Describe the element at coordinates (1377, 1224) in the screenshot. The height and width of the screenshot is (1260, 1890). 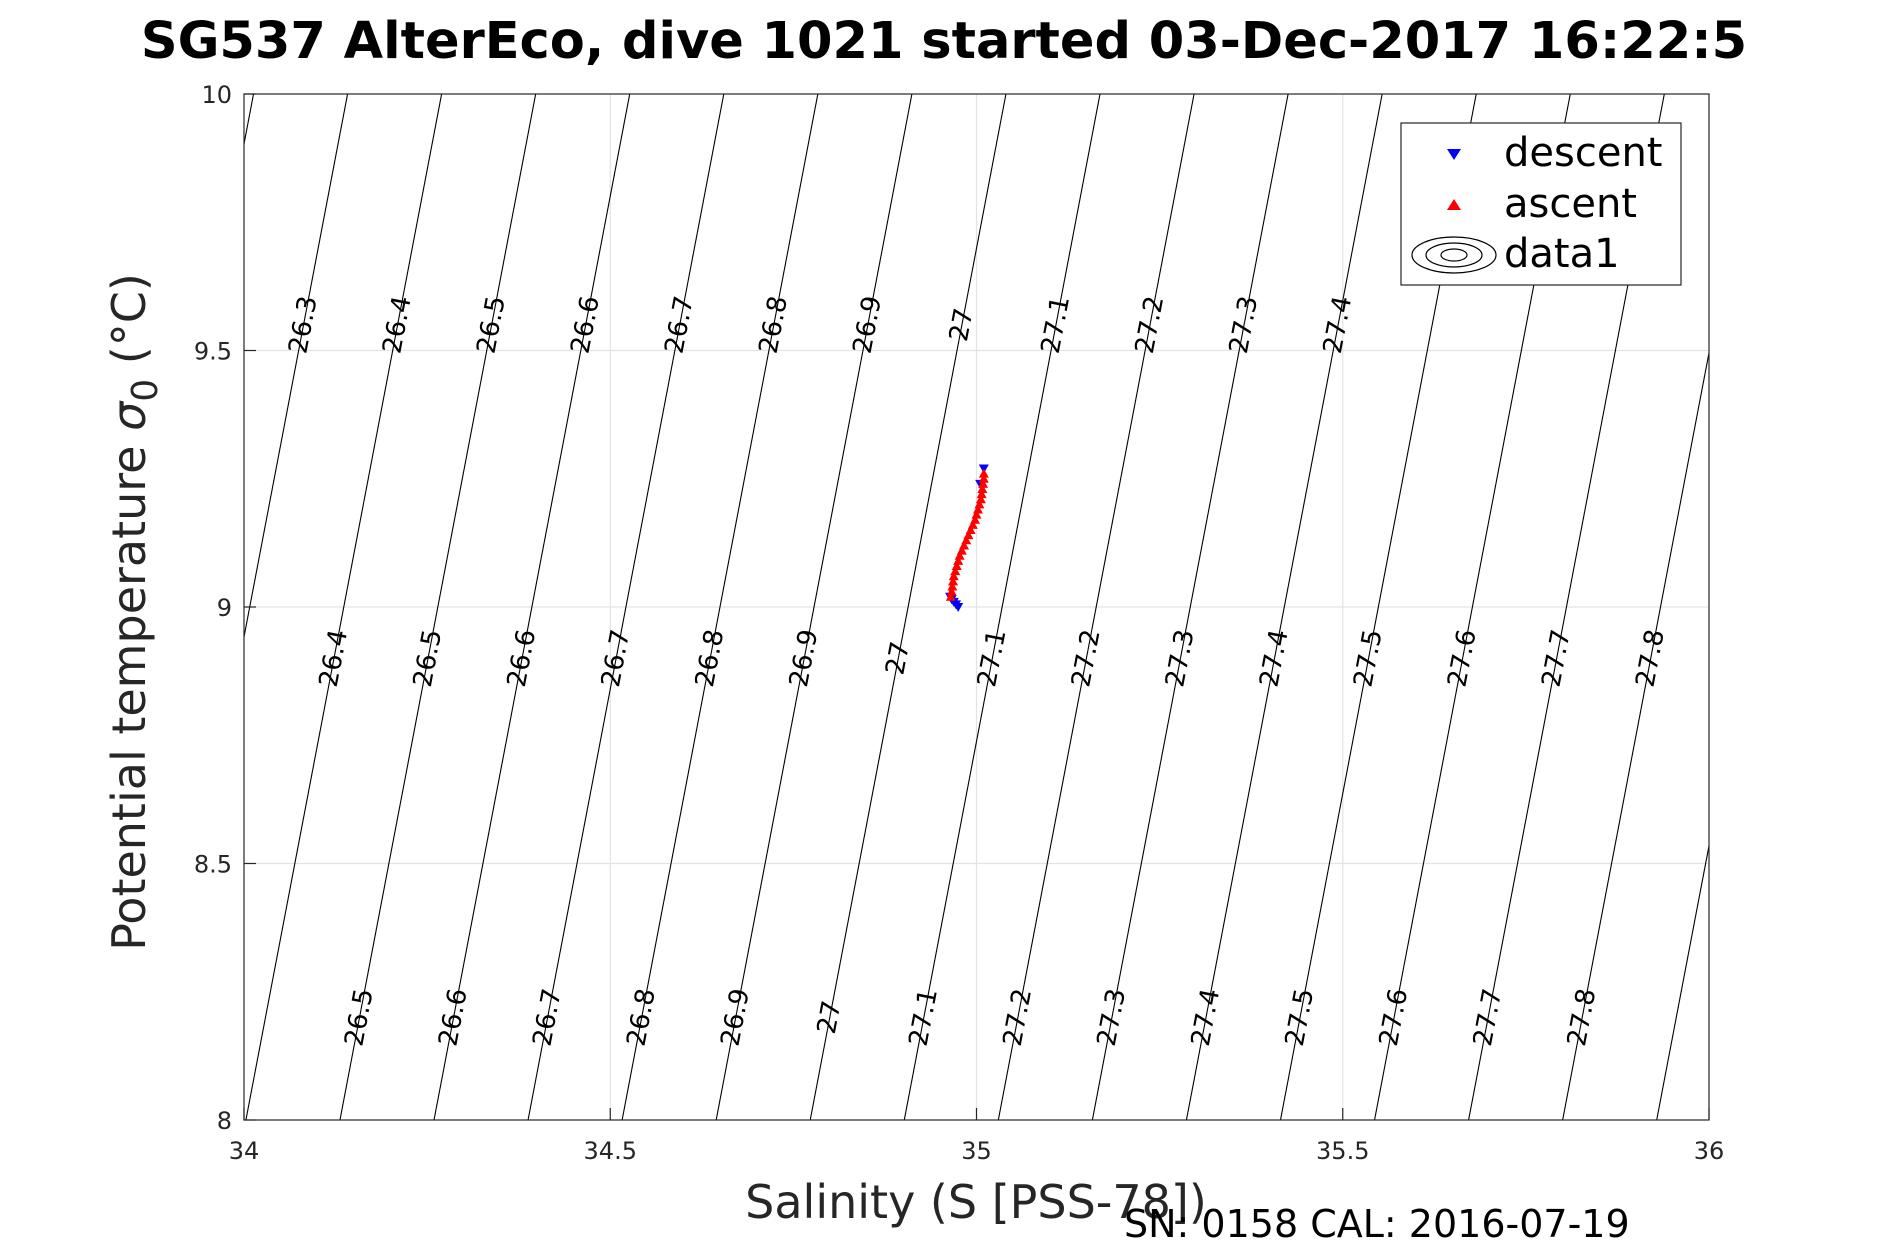
I see `footer-serial-cal: SN: 0158 CAL: 2016-07-19` at that location.